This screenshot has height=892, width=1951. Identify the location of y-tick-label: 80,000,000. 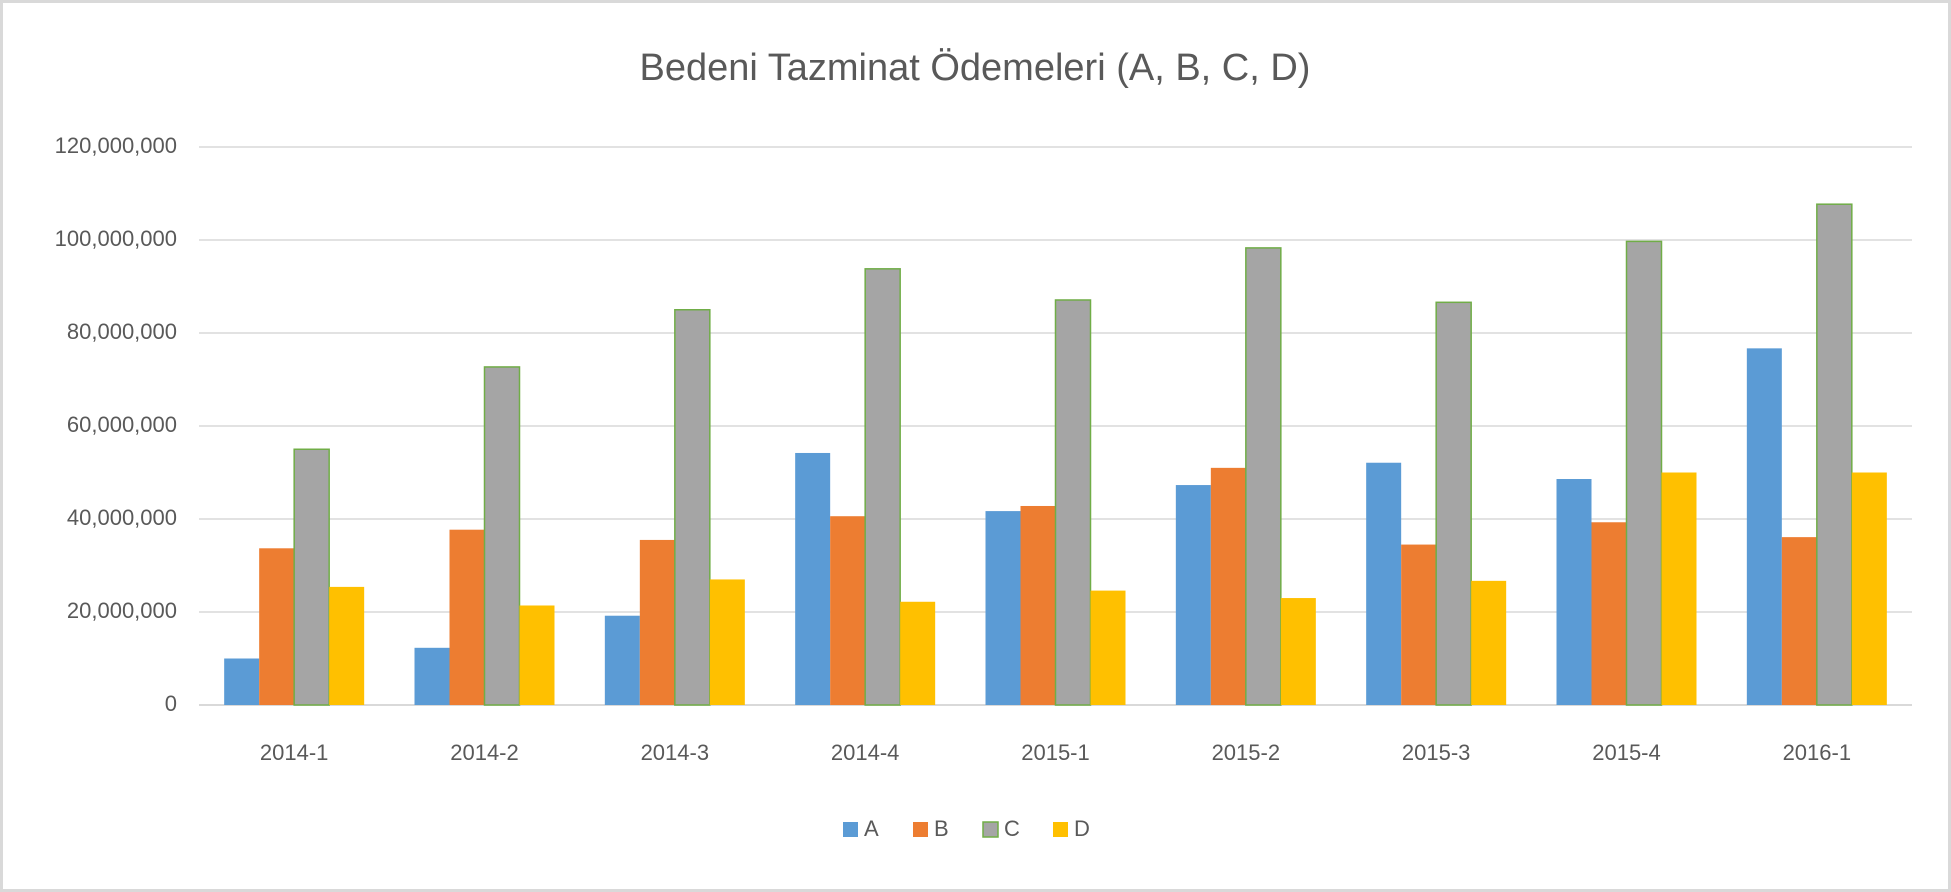
(122, 331).